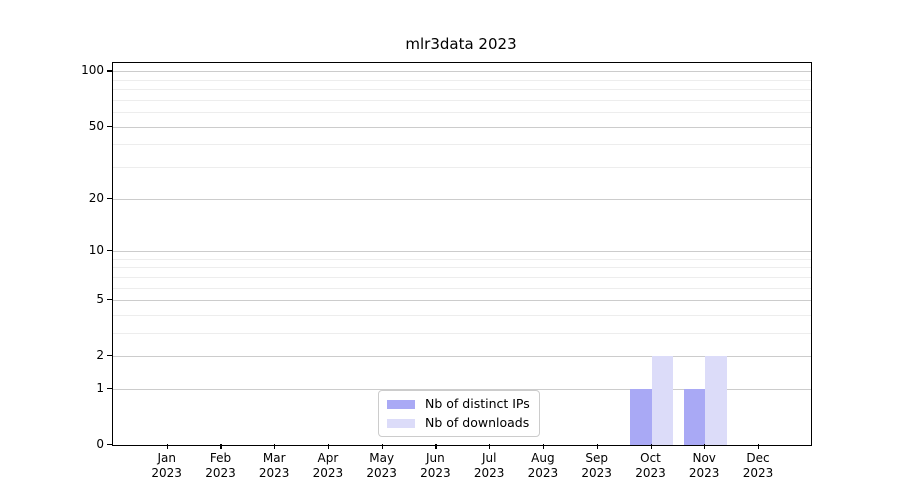  I want to click on x-tick-month: Oct, so click(650, 458).